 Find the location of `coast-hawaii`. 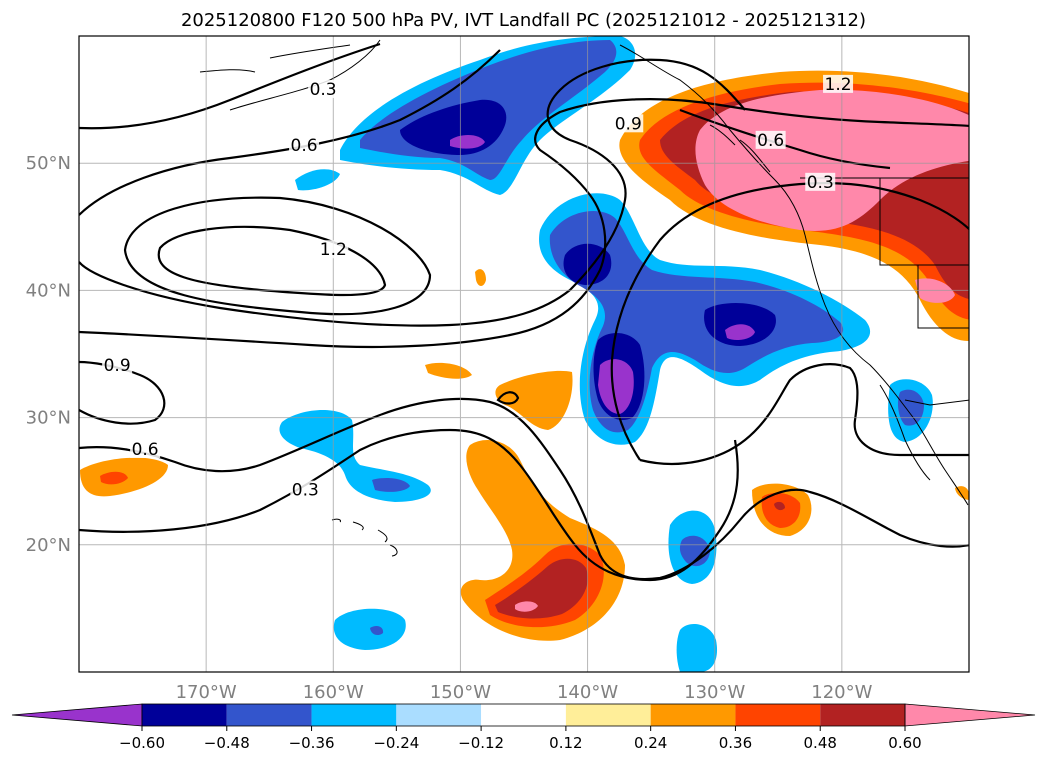

coast-hawaii is located at coordinates (364, 537).